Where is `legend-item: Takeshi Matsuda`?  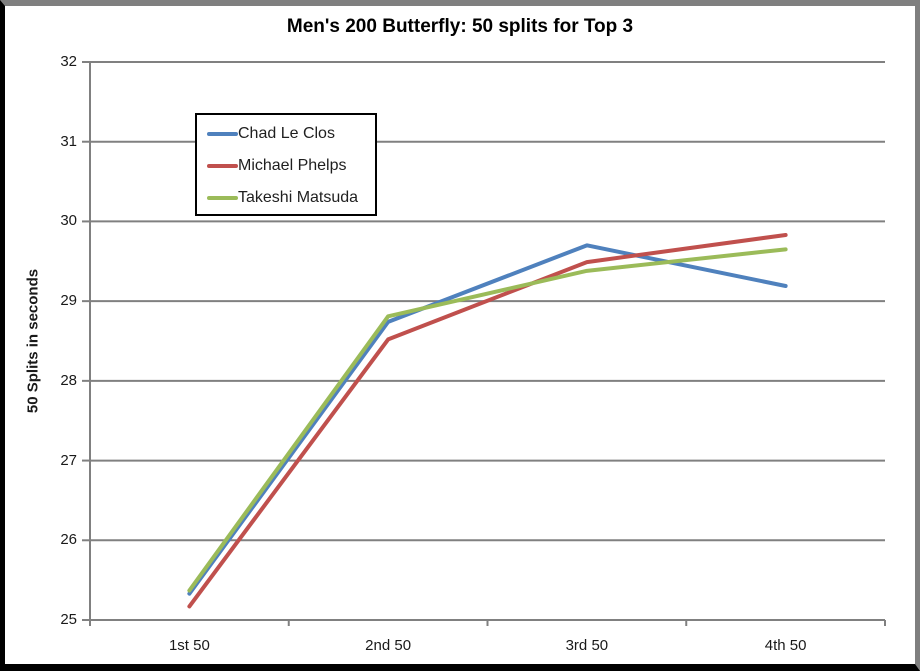 legend-item: Takeshi Matsuda is located at coordinates (291, 198).